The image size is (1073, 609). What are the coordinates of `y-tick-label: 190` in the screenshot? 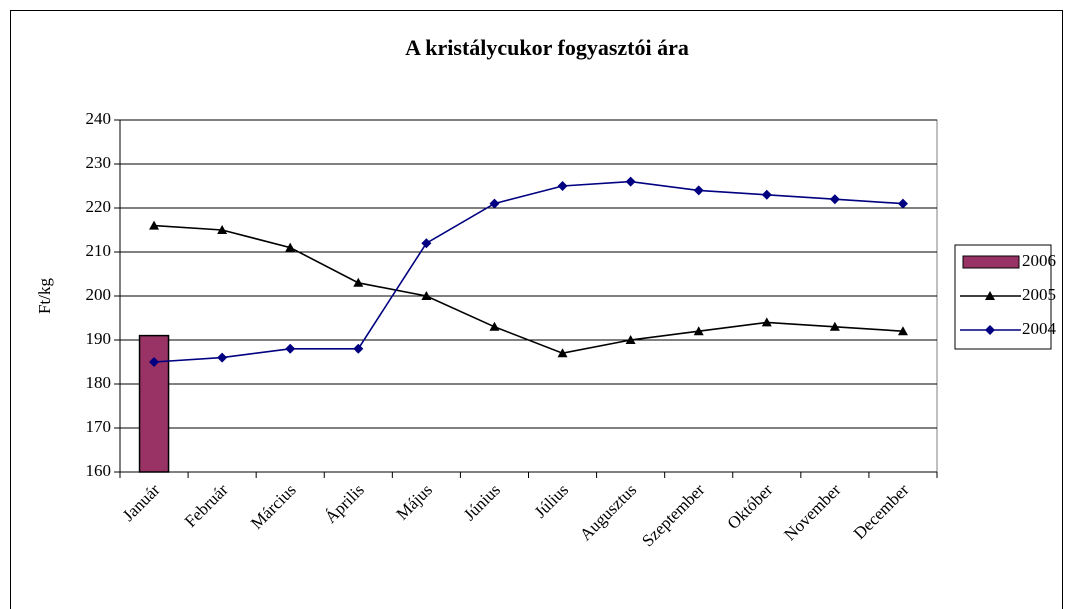 It's located at (99, 338).